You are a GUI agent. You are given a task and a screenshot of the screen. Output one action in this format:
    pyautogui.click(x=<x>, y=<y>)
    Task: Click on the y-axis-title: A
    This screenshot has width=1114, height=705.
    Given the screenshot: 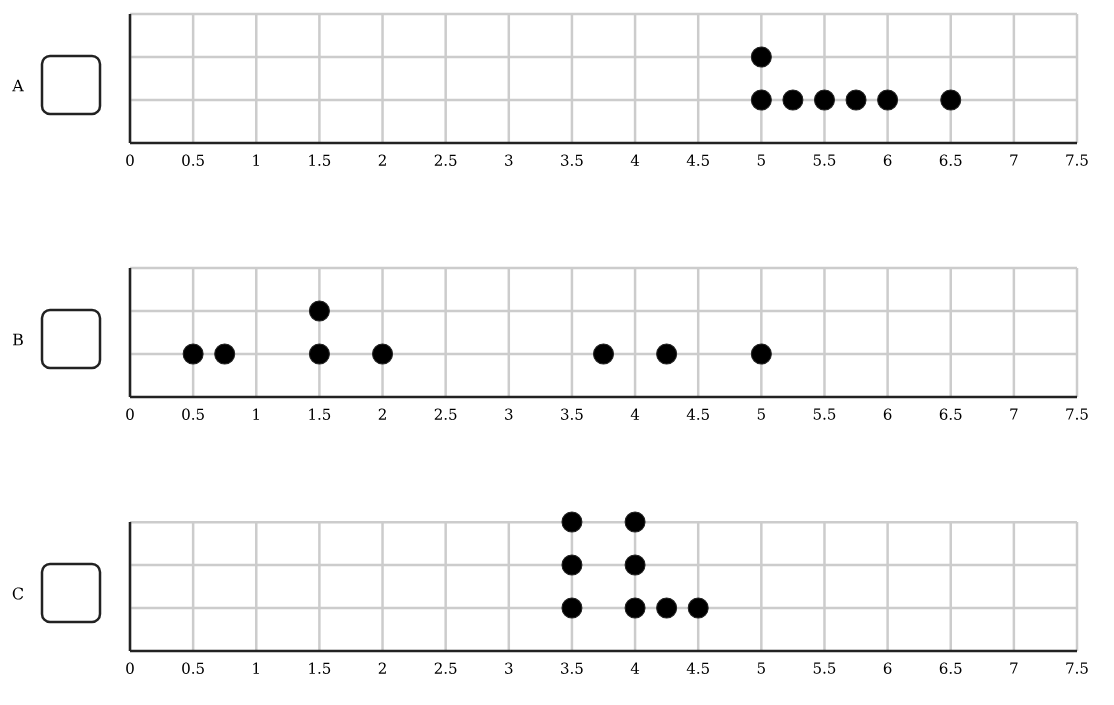 What is the action you would take?
    pyautogui.click(x=18, y=85)
    